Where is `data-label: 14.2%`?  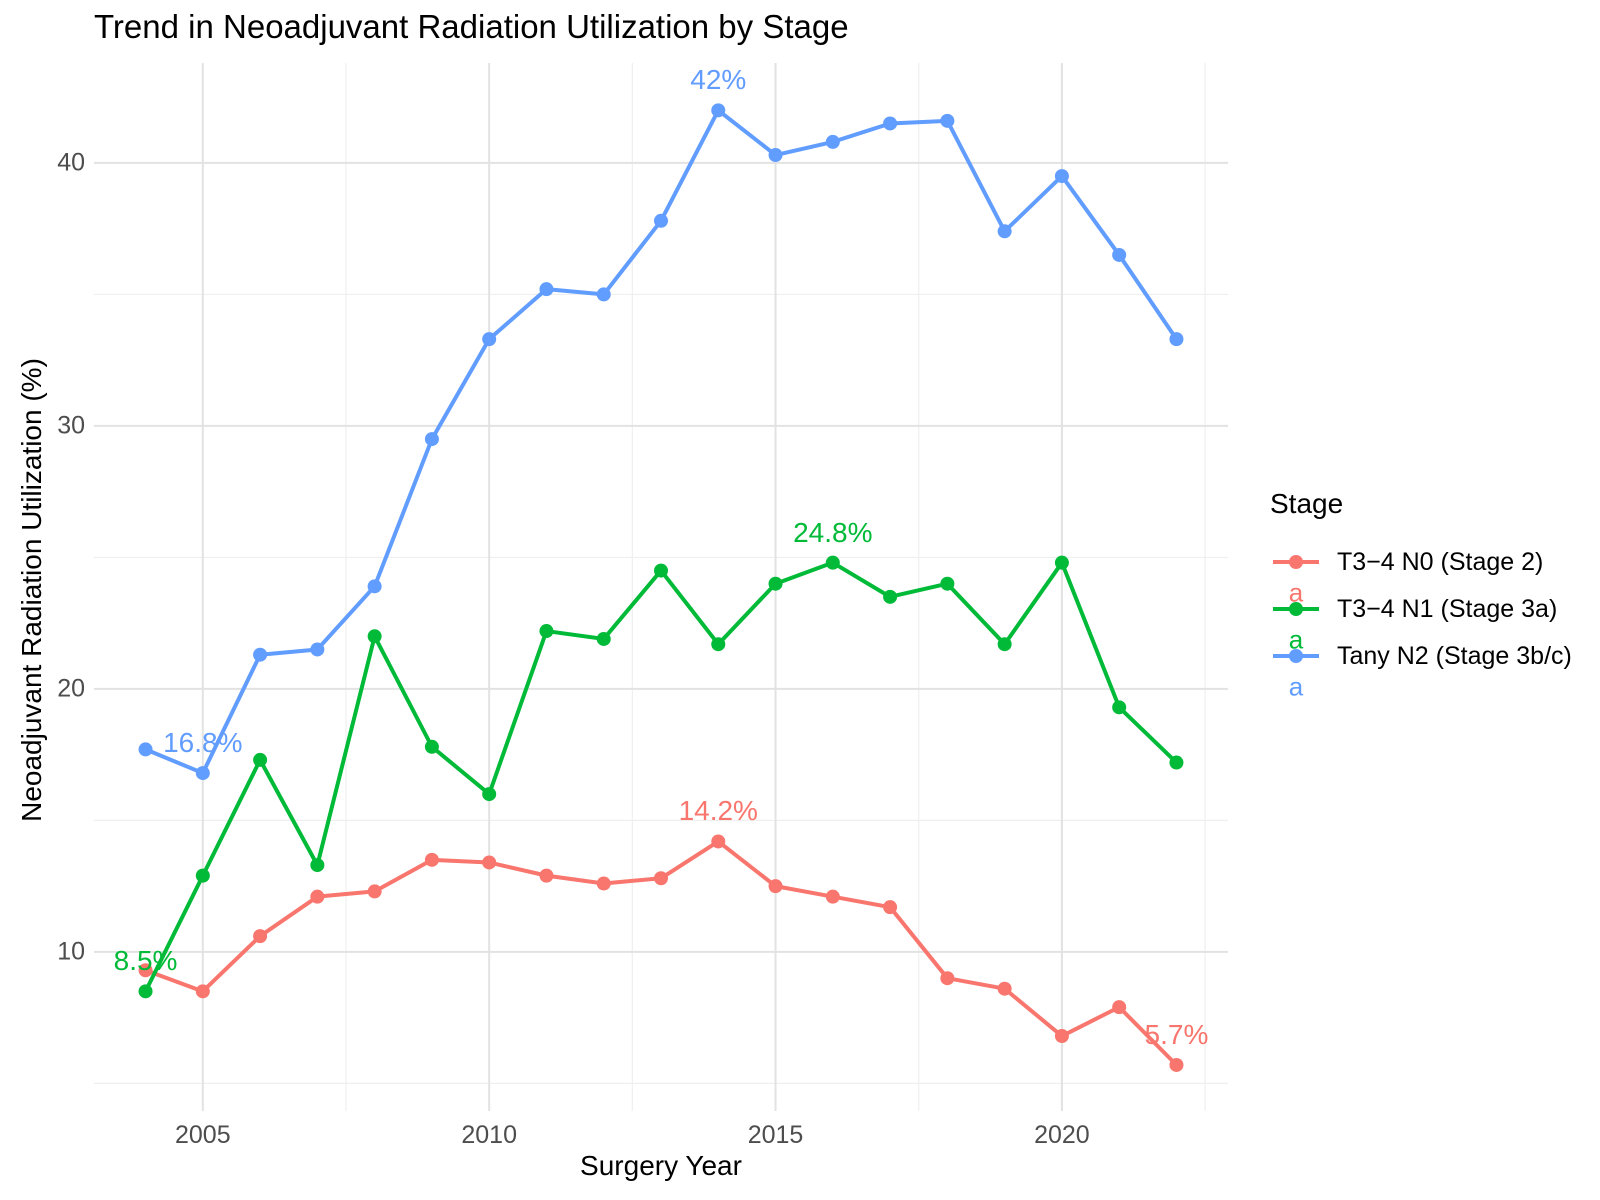 data-label: 14.2% is located at coordinates (718, 811).